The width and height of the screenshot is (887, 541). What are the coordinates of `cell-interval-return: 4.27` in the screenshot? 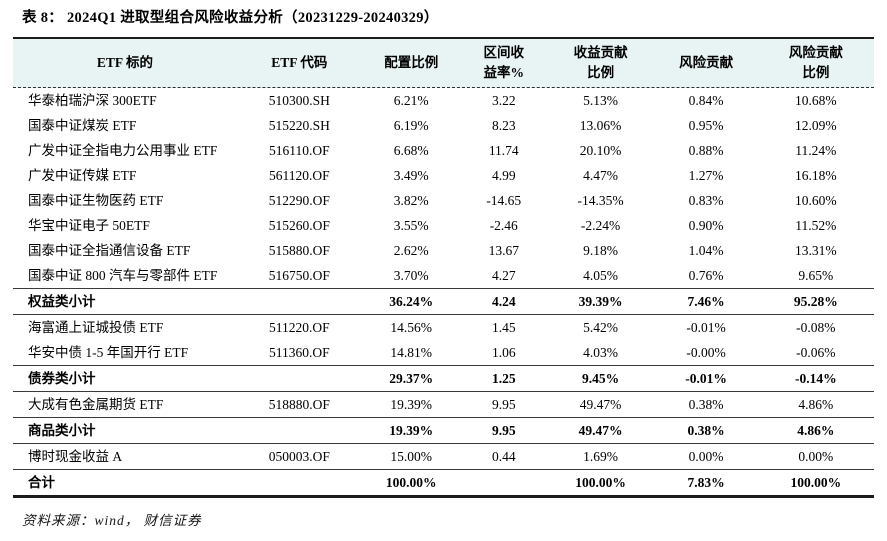 It's located at (503, 275).